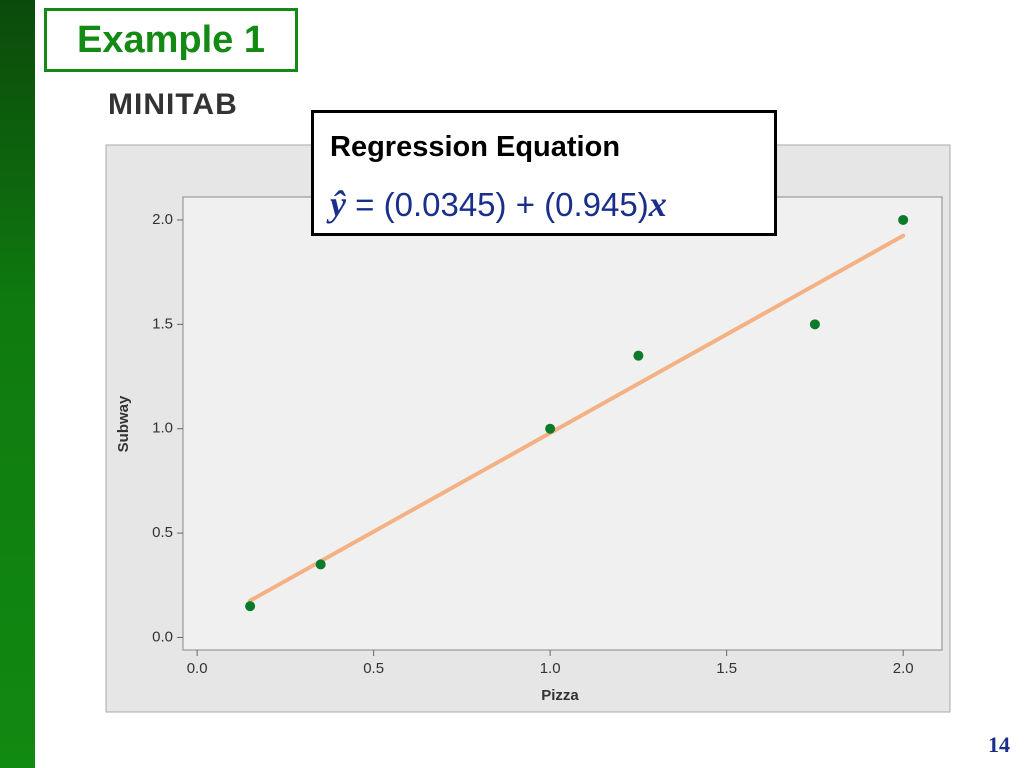 This screenshot has width=1024, height=768. Describe the element at coordinates (162, 323) in the screenshot. I see `y-tick-label: 1.5` at that location.